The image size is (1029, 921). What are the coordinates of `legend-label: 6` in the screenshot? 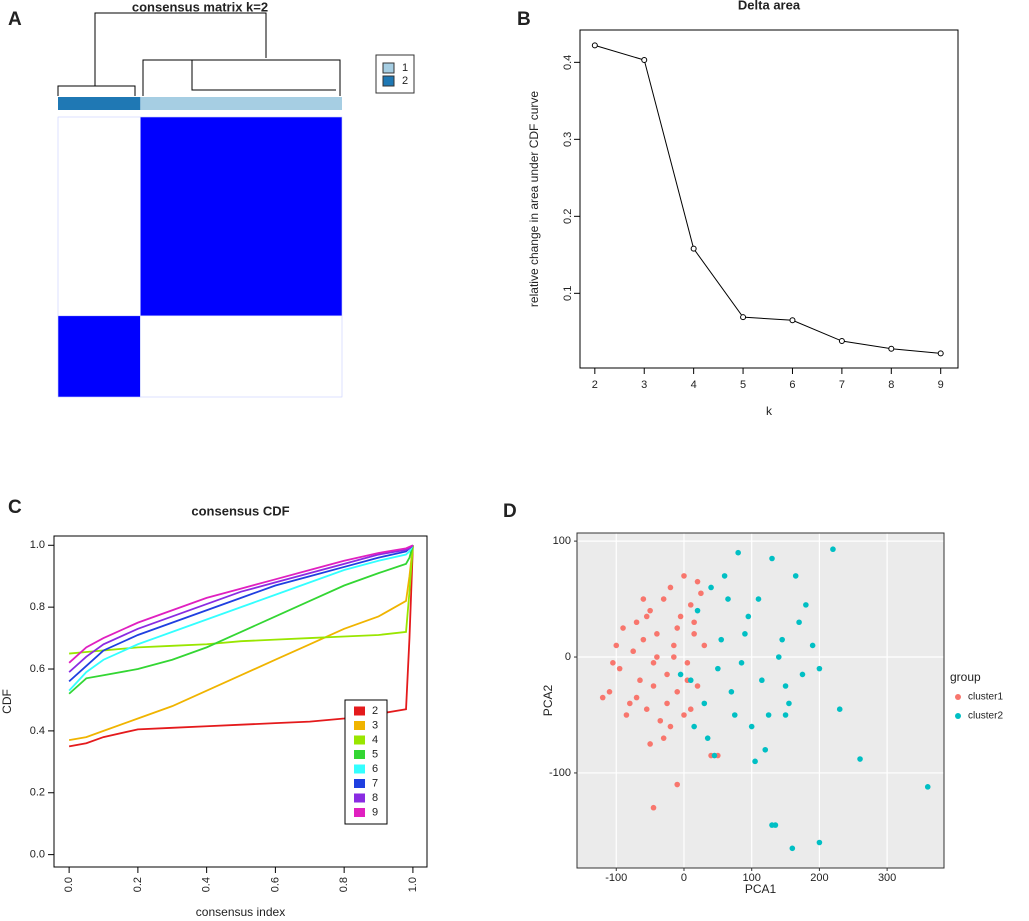 It's located at (375, 769).